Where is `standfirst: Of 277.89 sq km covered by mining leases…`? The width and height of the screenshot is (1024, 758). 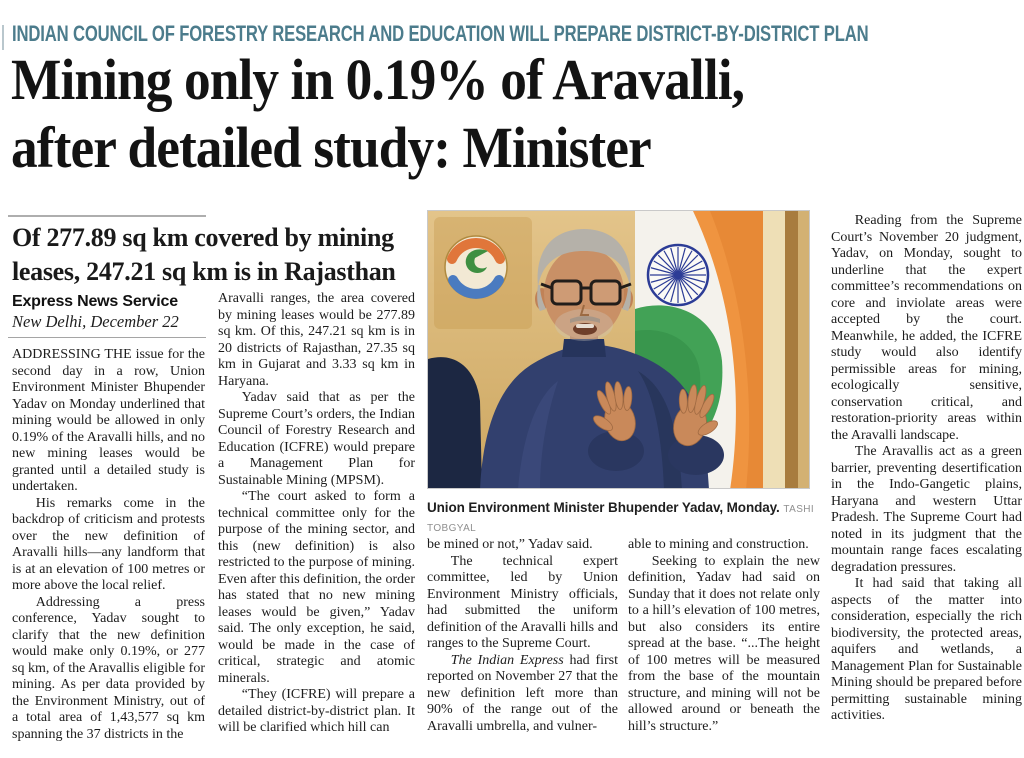
standfirst: Of 277.89 sq km covered by mining leases… is located at coordinates (204, 254).